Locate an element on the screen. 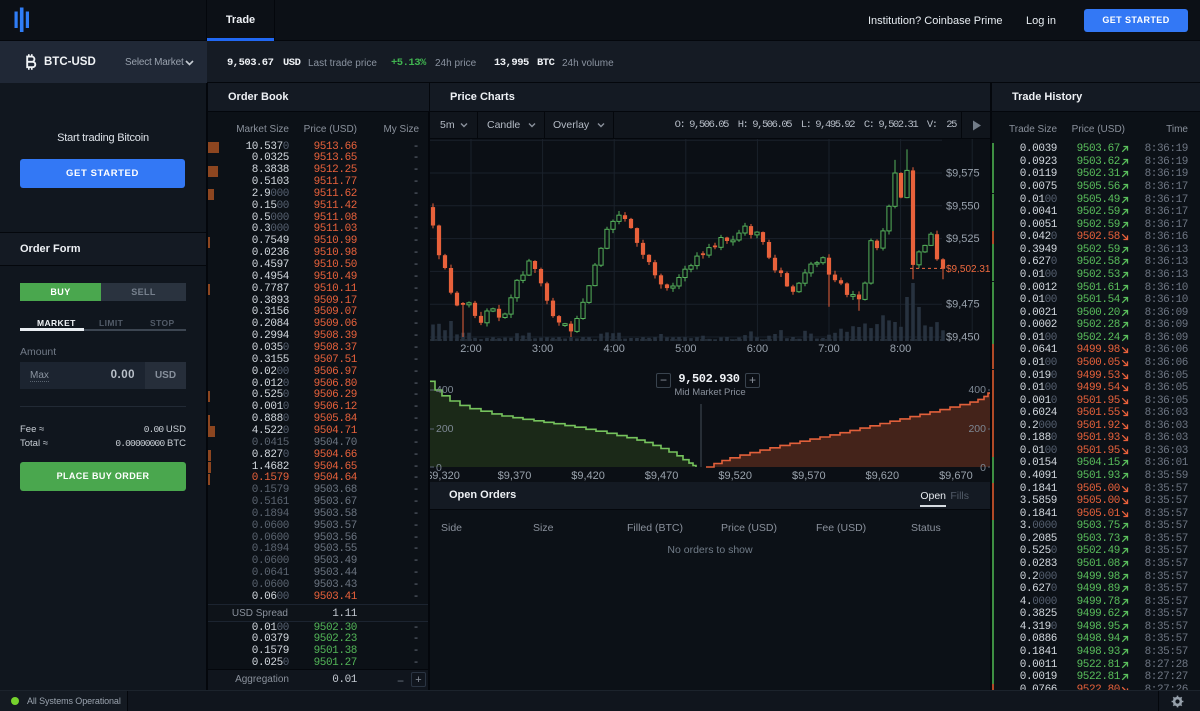 This screenshot has height=711, width=1200. svg-text: 5:00 is located at coordinates (685, 349).